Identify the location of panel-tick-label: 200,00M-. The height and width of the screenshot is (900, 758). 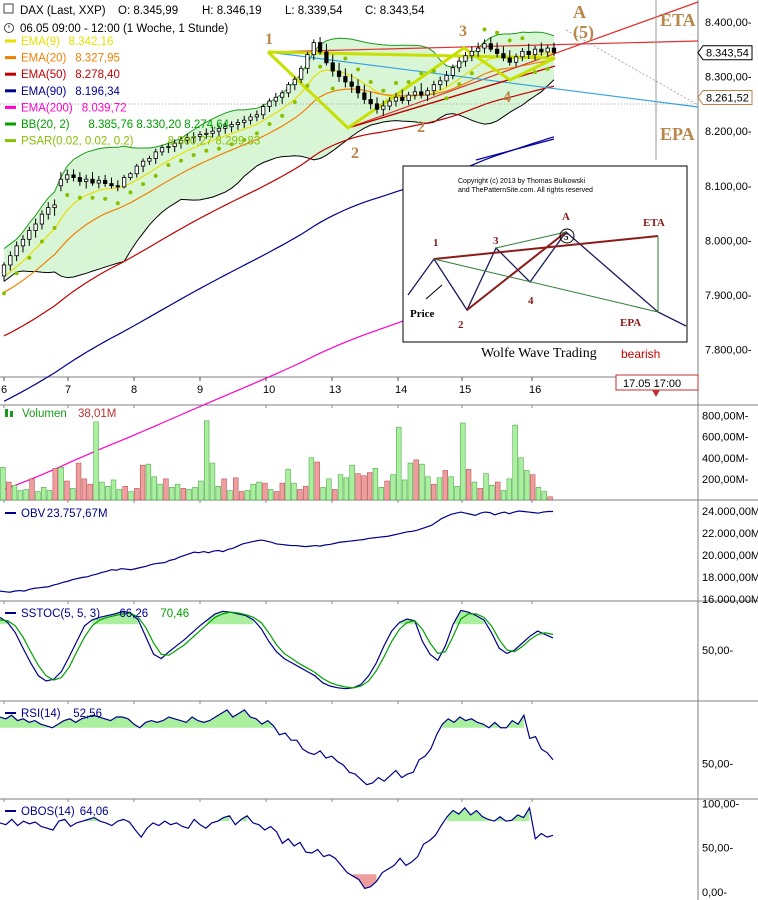
(725, 480).